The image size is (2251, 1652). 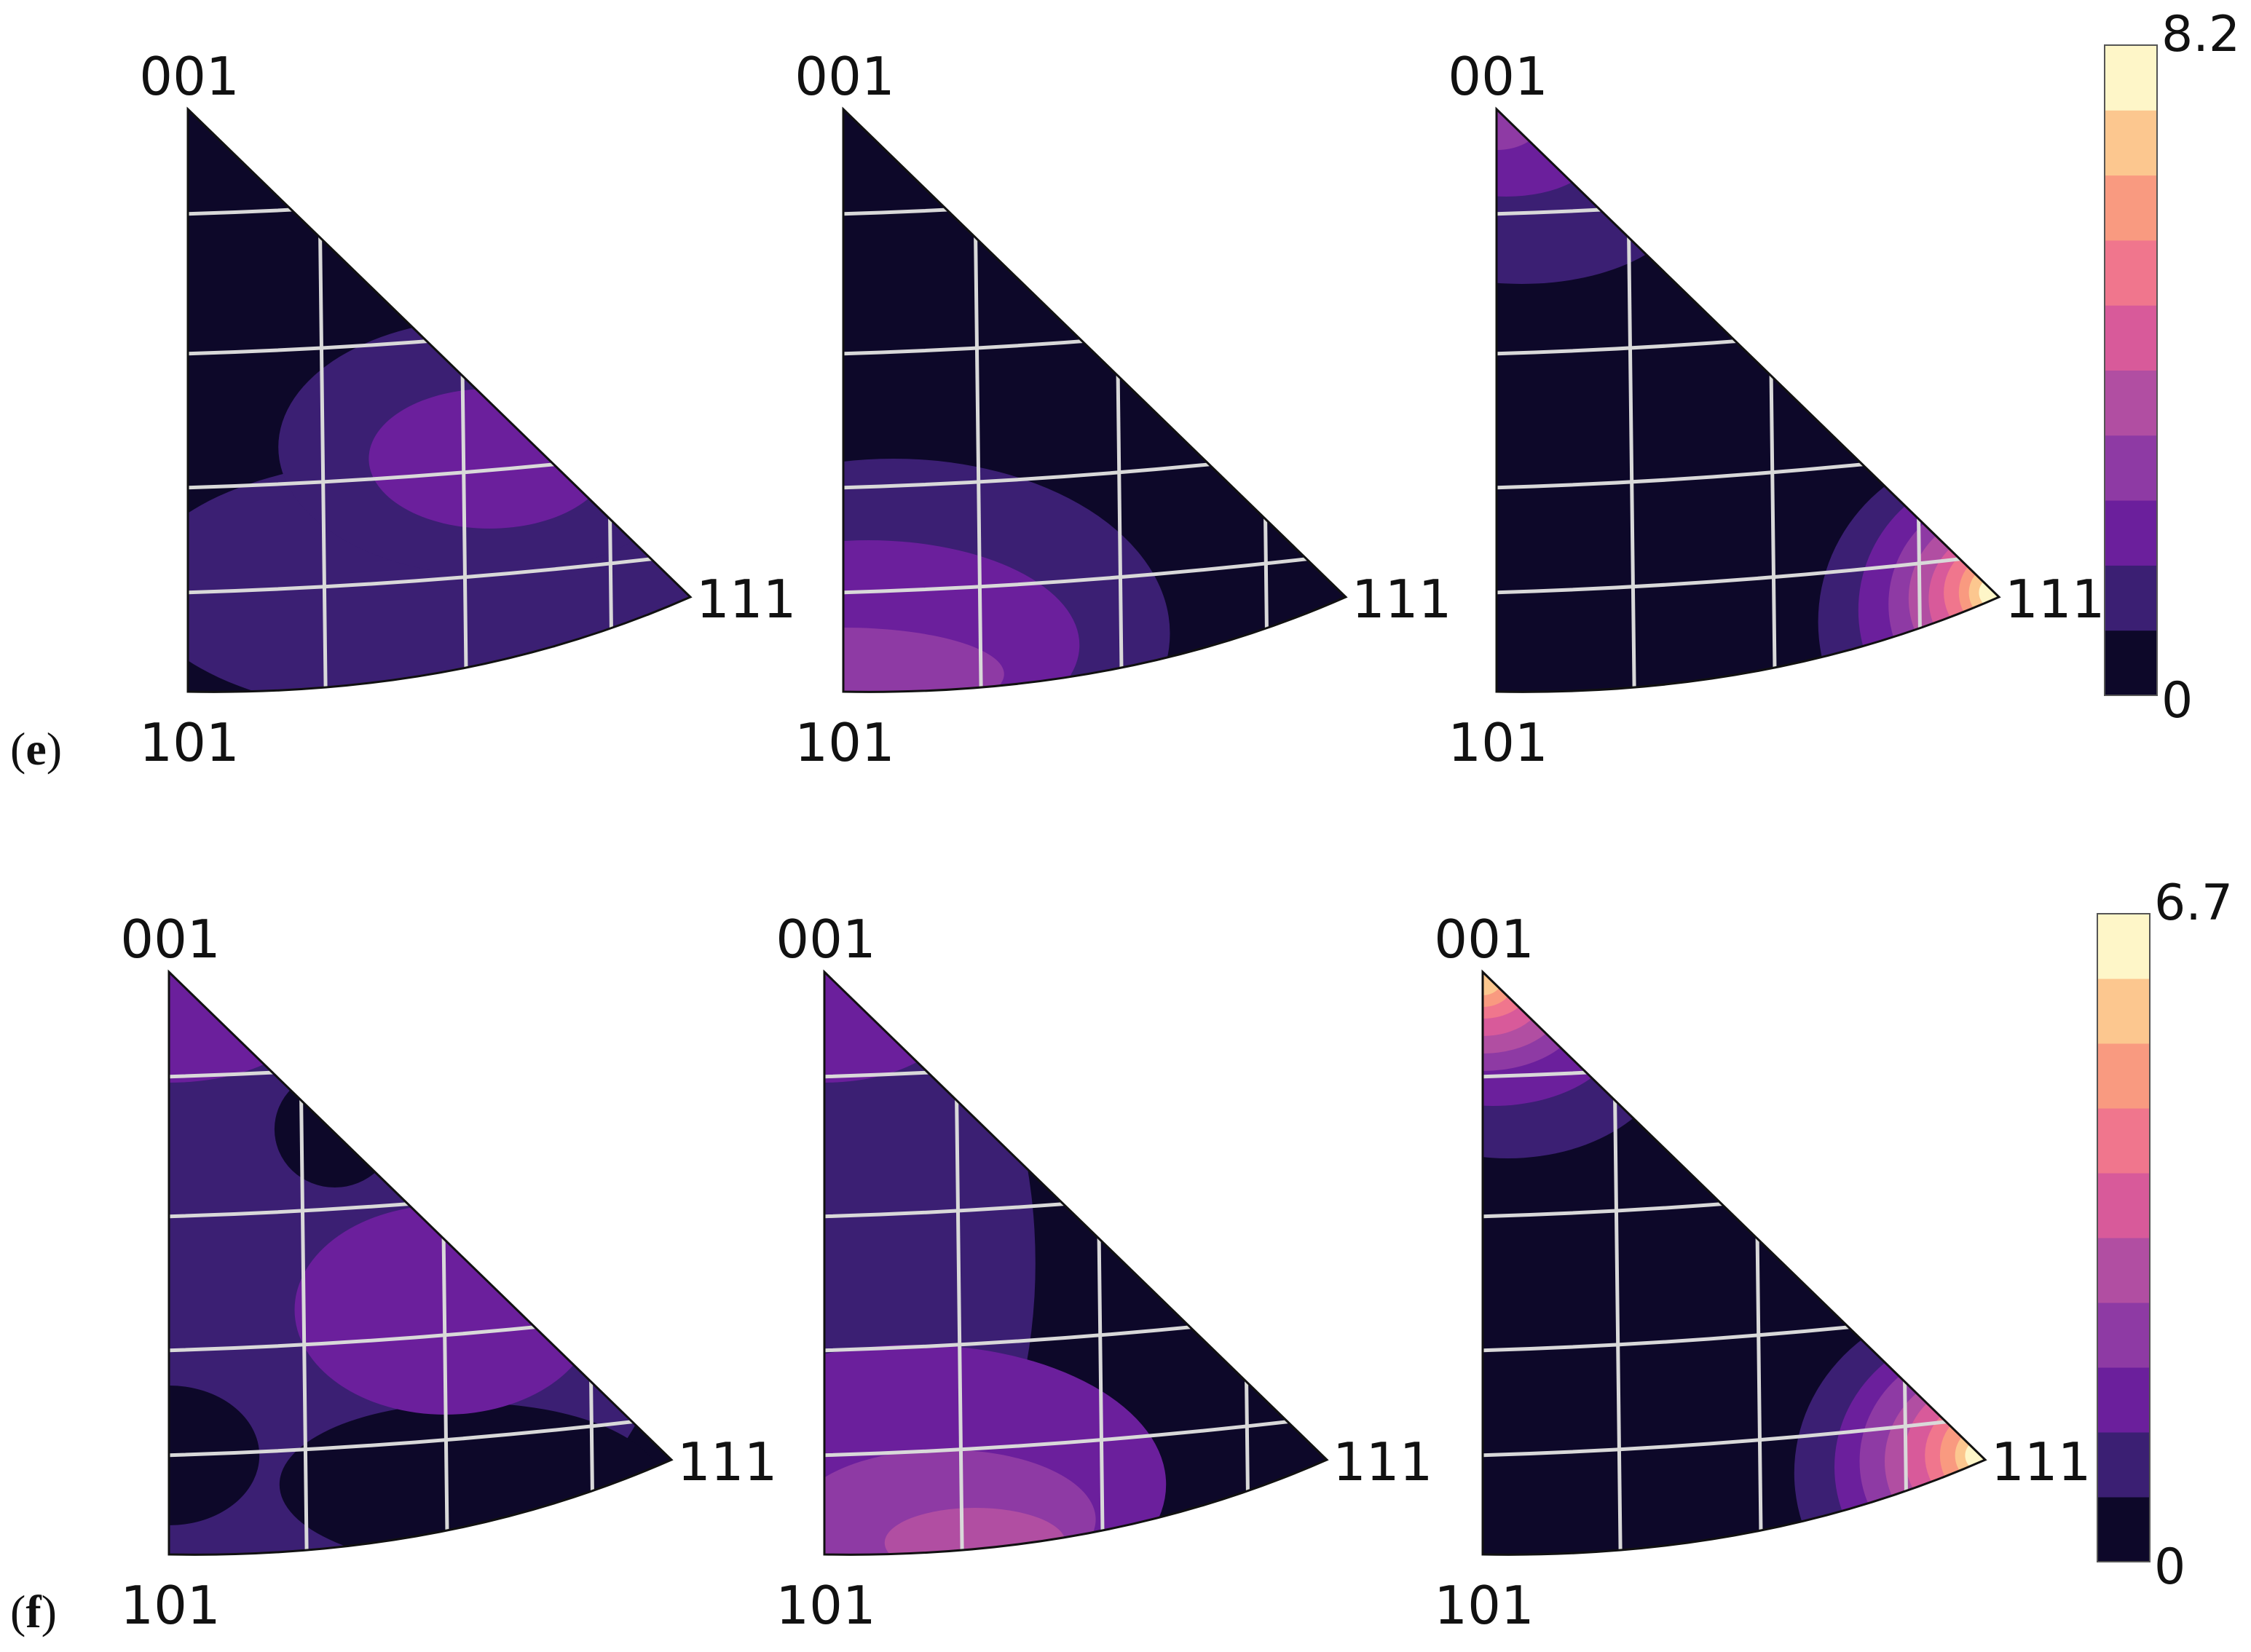 What do you see at coordinates (33, 1612) in the screenshot?
I see `panel-label: (f)` at bounding box center [33, 1612].